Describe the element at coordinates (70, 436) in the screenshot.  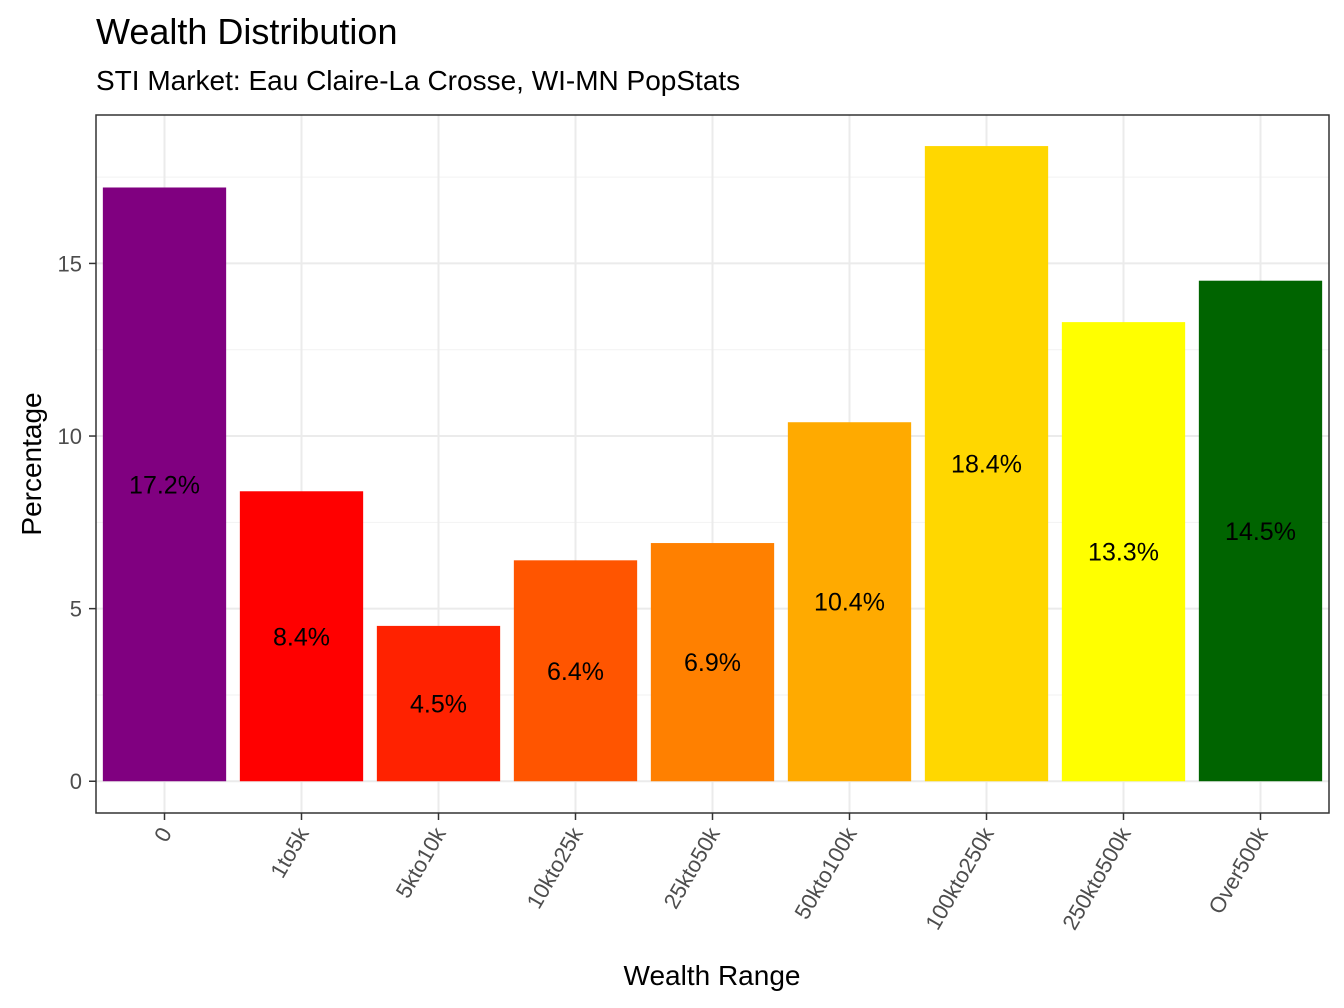
I see `y-tick-label: 10` at that location.